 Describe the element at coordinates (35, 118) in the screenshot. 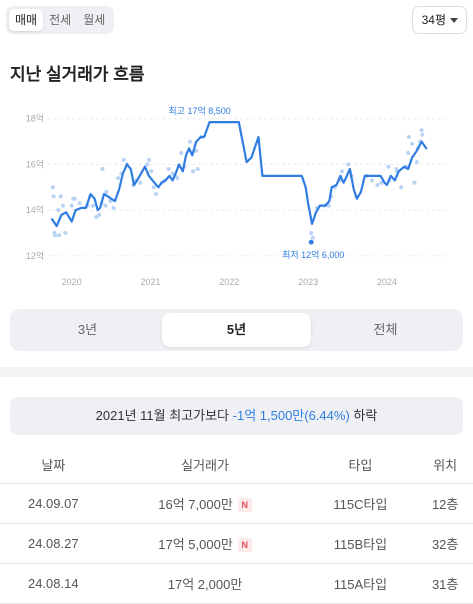

I see `y-tick-label: 18억` at that location.